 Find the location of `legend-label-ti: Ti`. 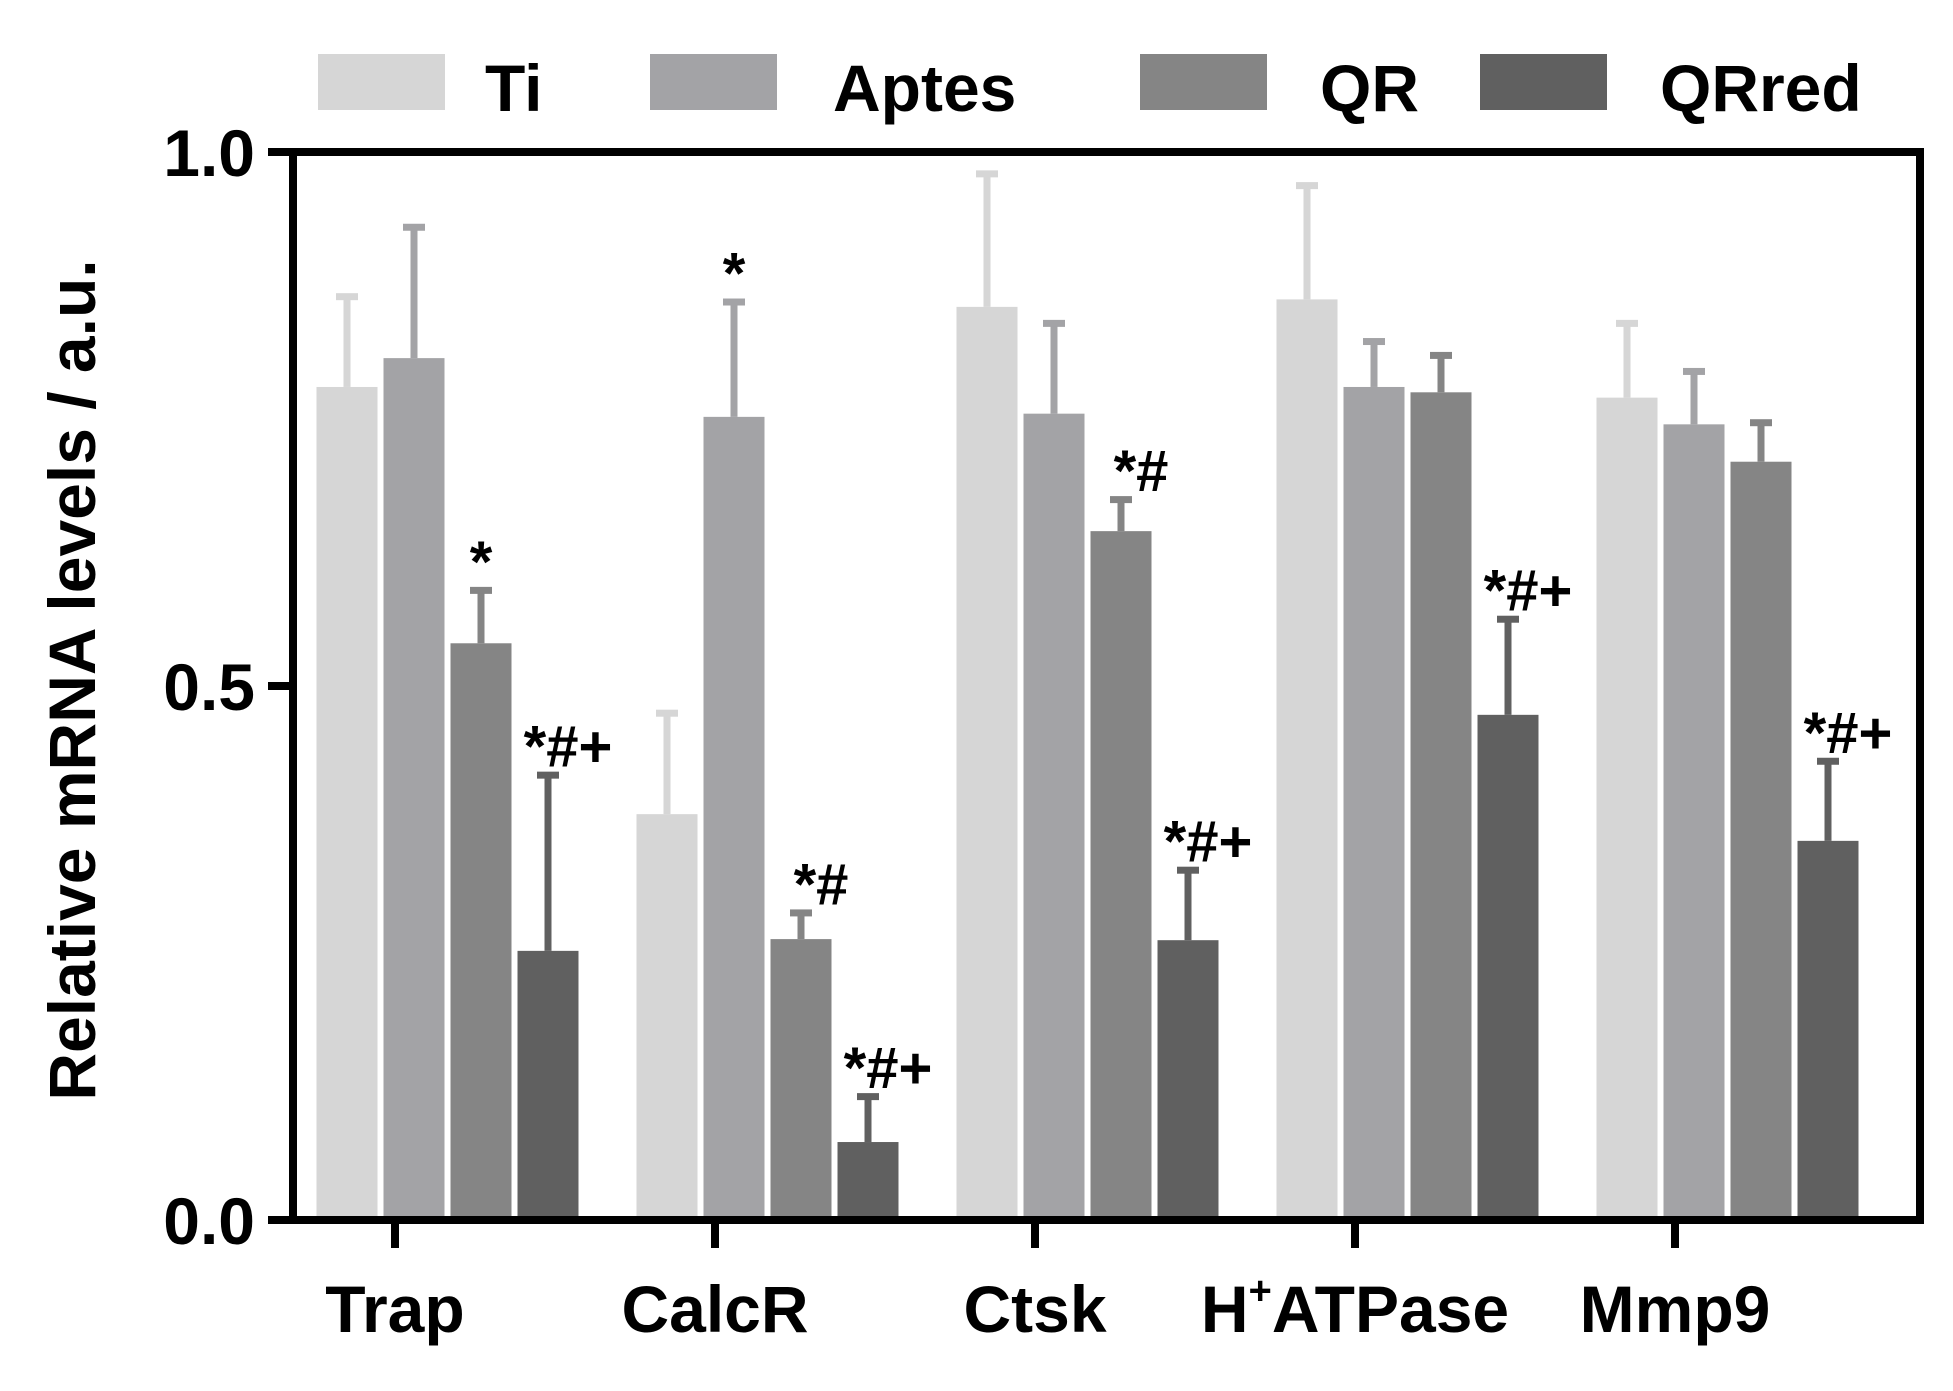

legend-label-ti: Ti is located at coordinates (513, 88).